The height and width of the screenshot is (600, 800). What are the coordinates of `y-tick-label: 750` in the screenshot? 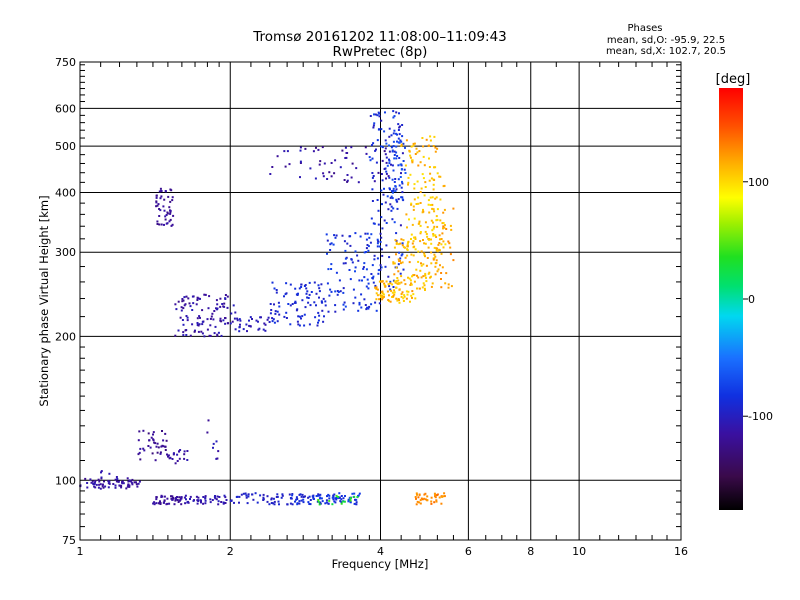 It's located at (65, 62).